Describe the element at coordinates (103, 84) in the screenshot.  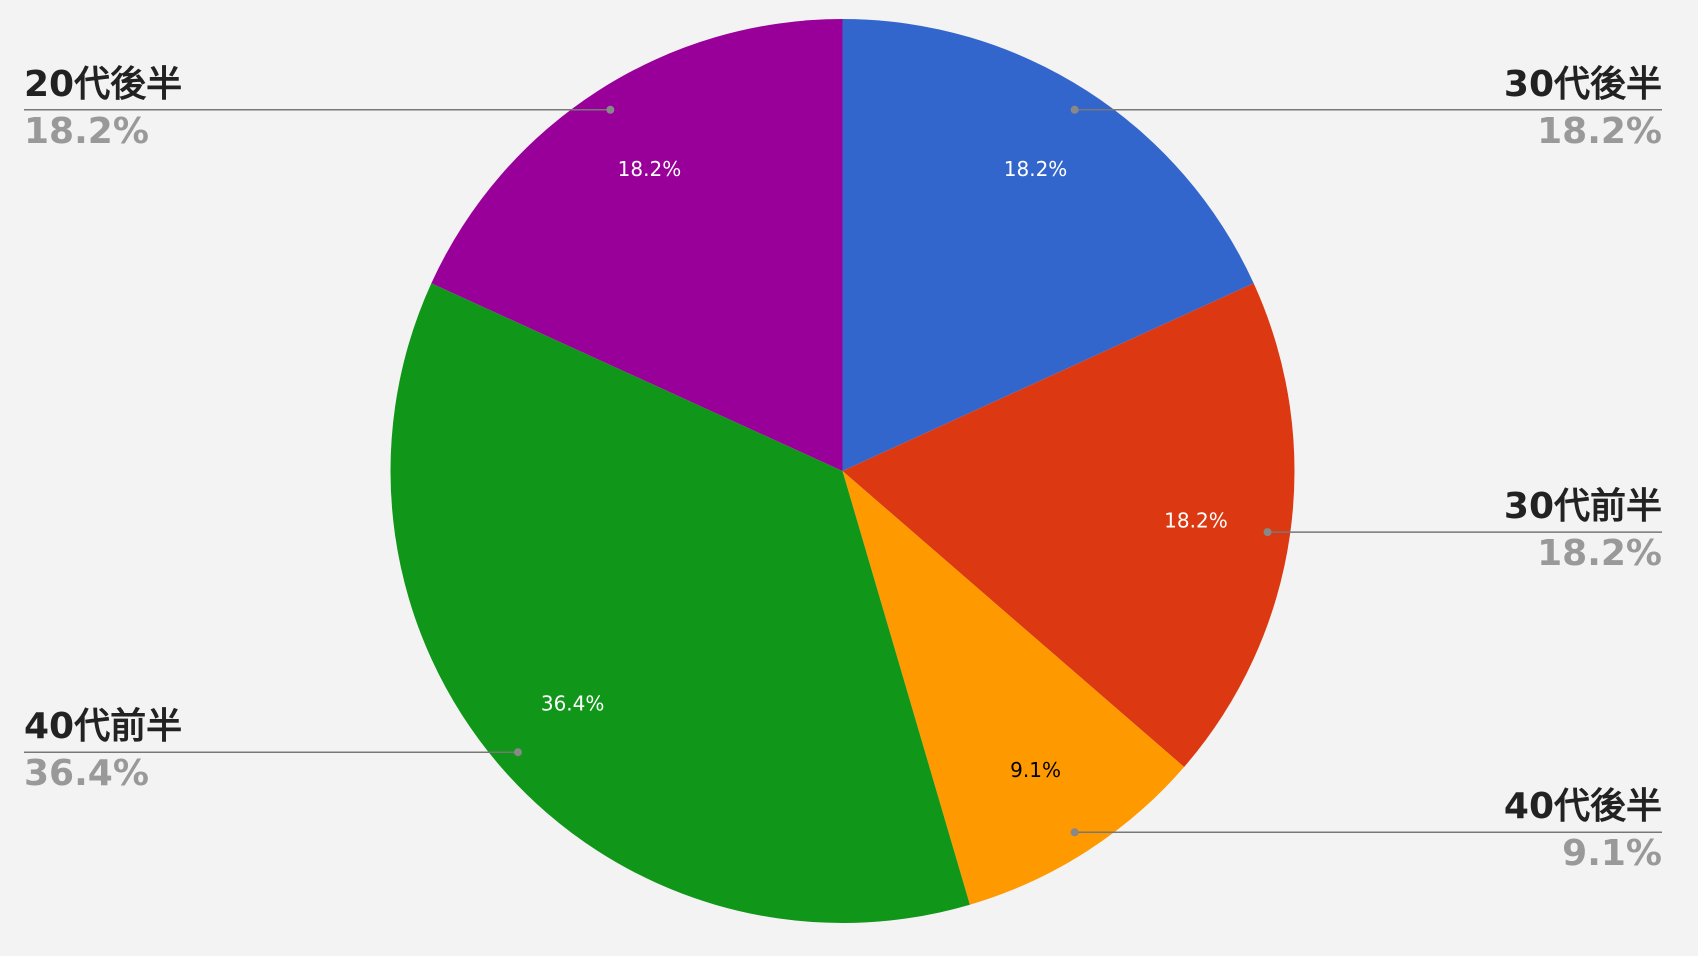
I see `legend-label: 20代後半` at that location.